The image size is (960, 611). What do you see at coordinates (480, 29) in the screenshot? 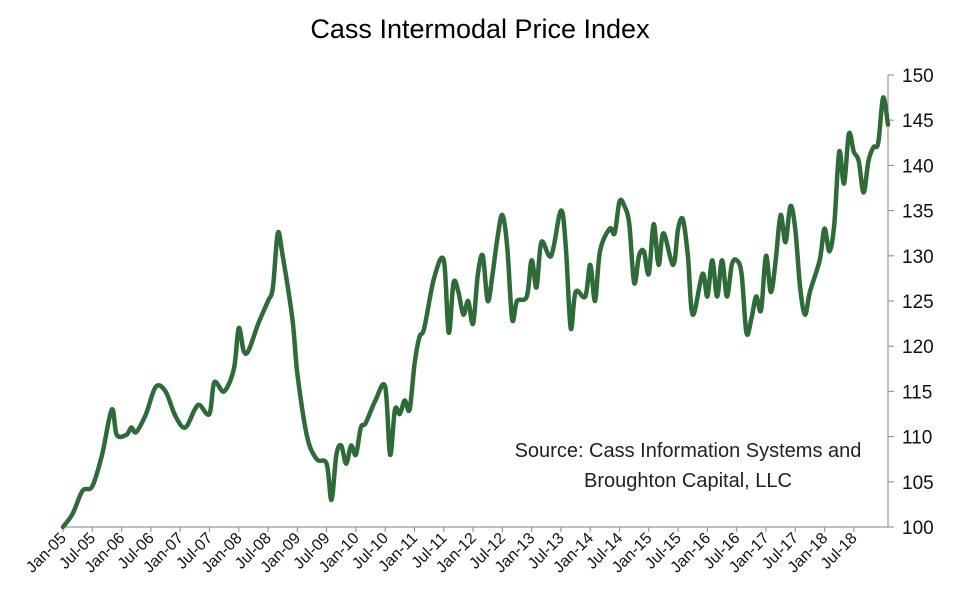
I see `chart-title: Cass Intermodal Price Index` at bounding box center [480, 29].